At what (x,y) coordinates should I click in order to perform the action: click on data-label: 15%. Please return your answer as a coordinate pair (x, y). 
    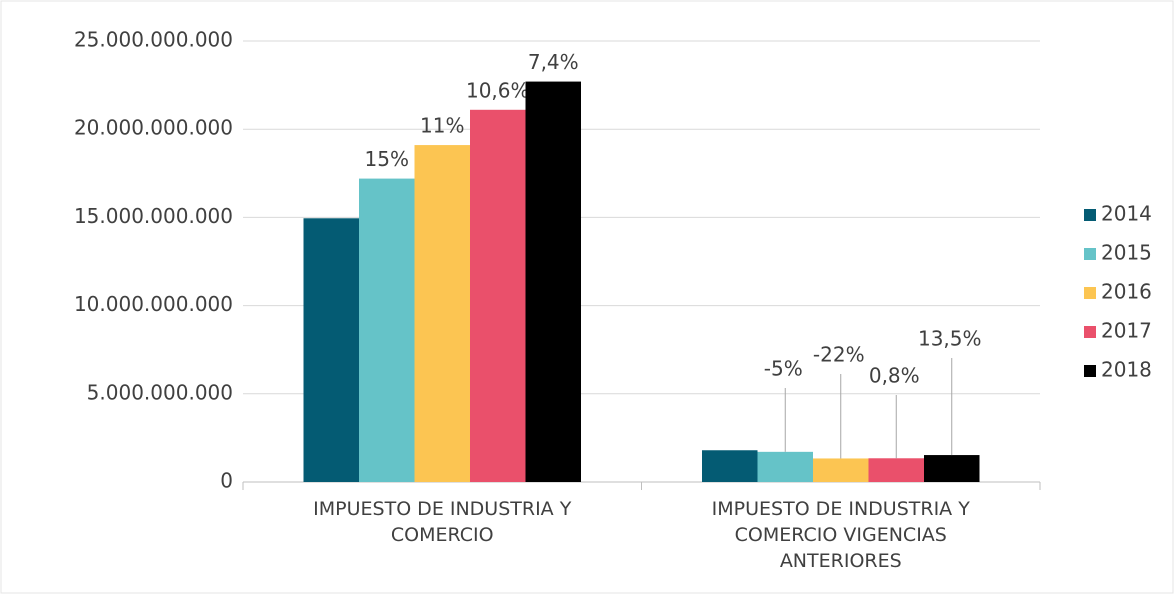
    Looking at the image, I should click on (387, 159).